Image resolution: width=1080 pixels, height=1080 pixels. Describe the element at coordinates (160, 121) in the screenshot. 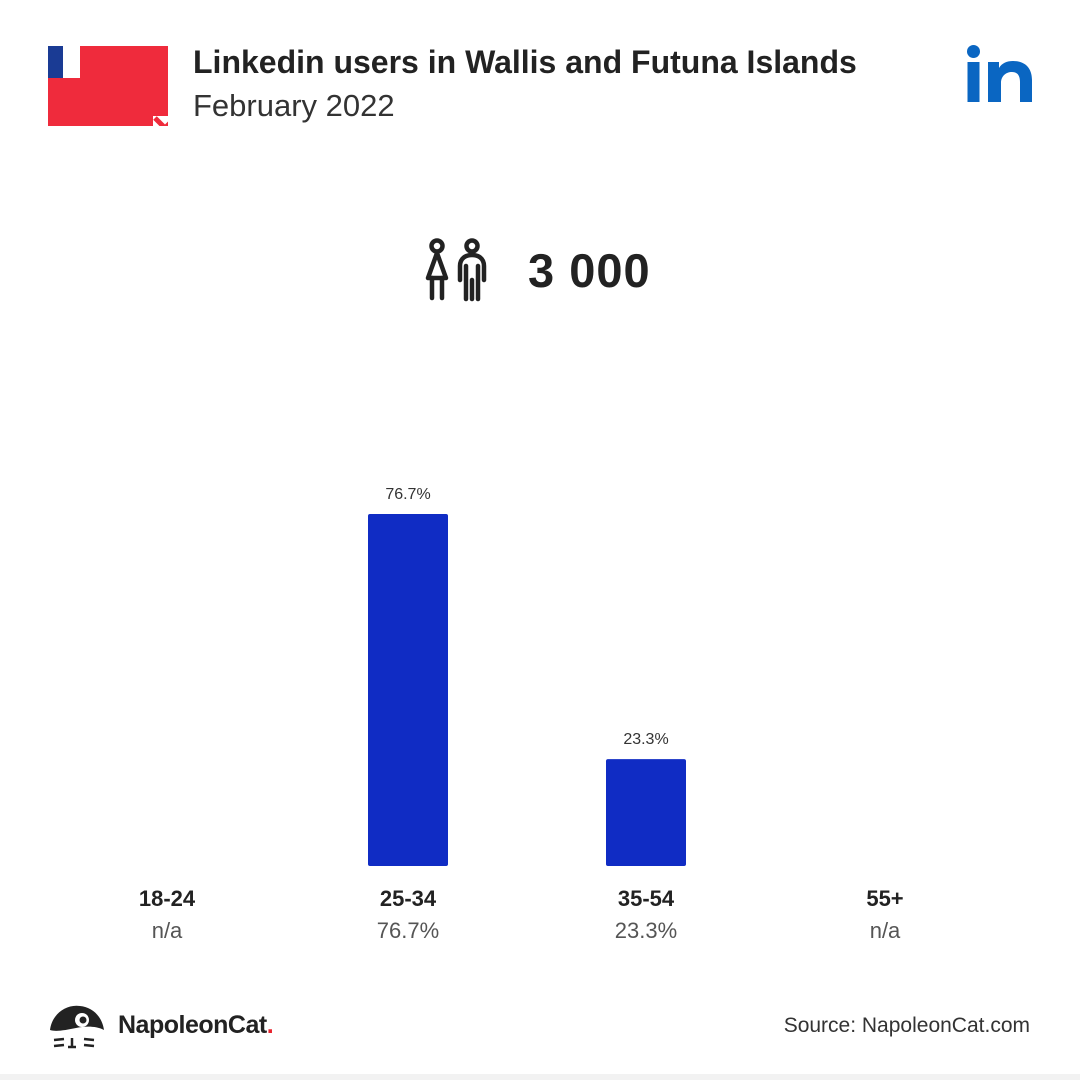

I see `saltire-icon` at that location.